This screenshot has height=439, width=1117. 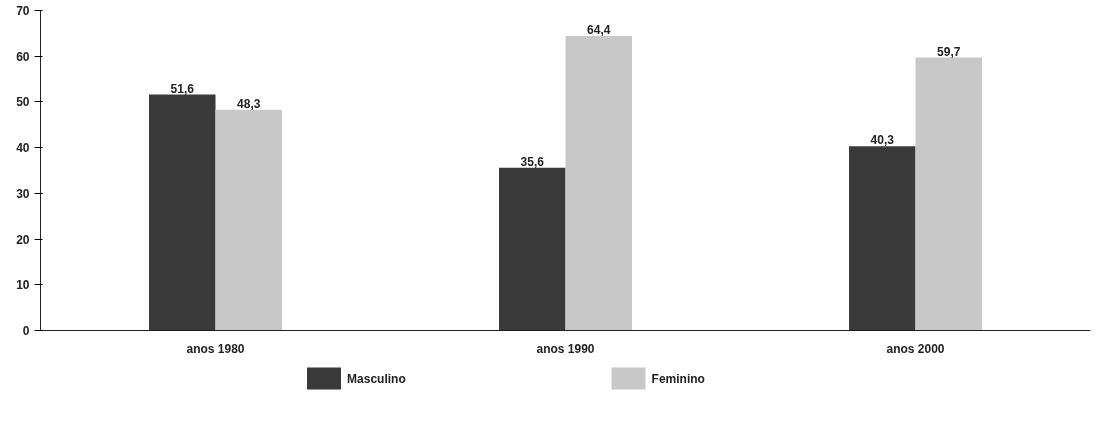 I want to click on y-tick-label: 30, so click(x=23, y=193).